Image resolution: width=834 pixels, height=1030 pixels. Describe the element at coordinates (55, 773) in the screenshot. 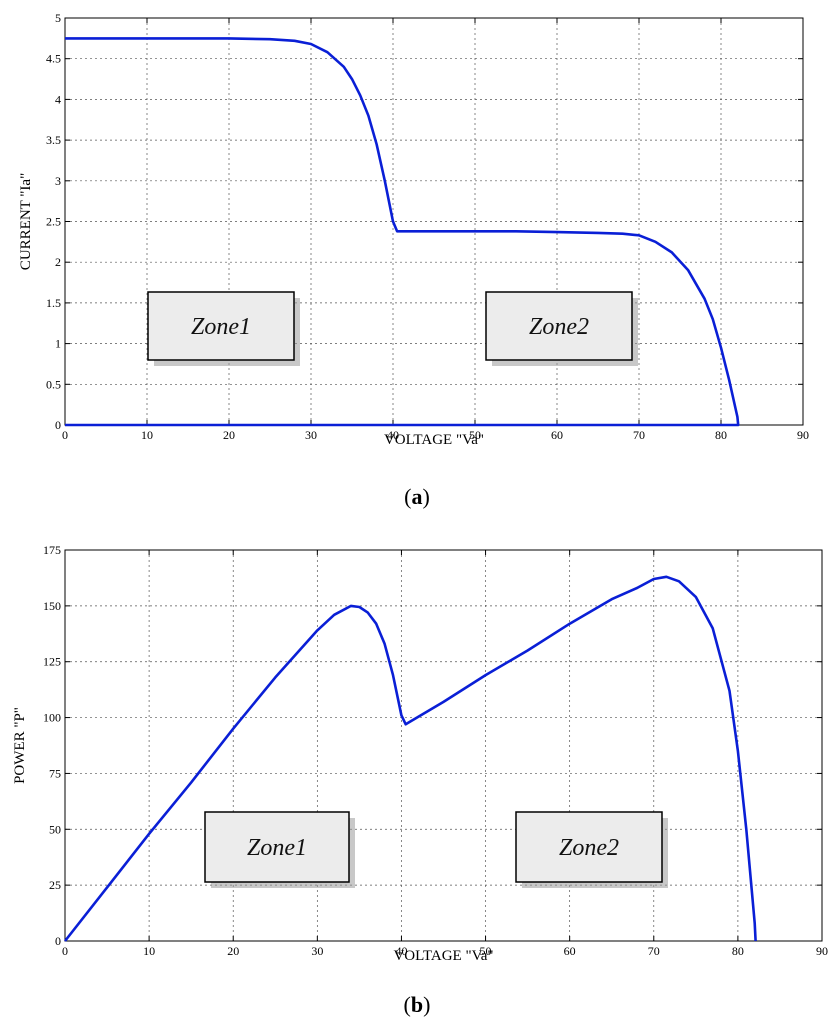

I see `y-tick-label: 75` at that location.